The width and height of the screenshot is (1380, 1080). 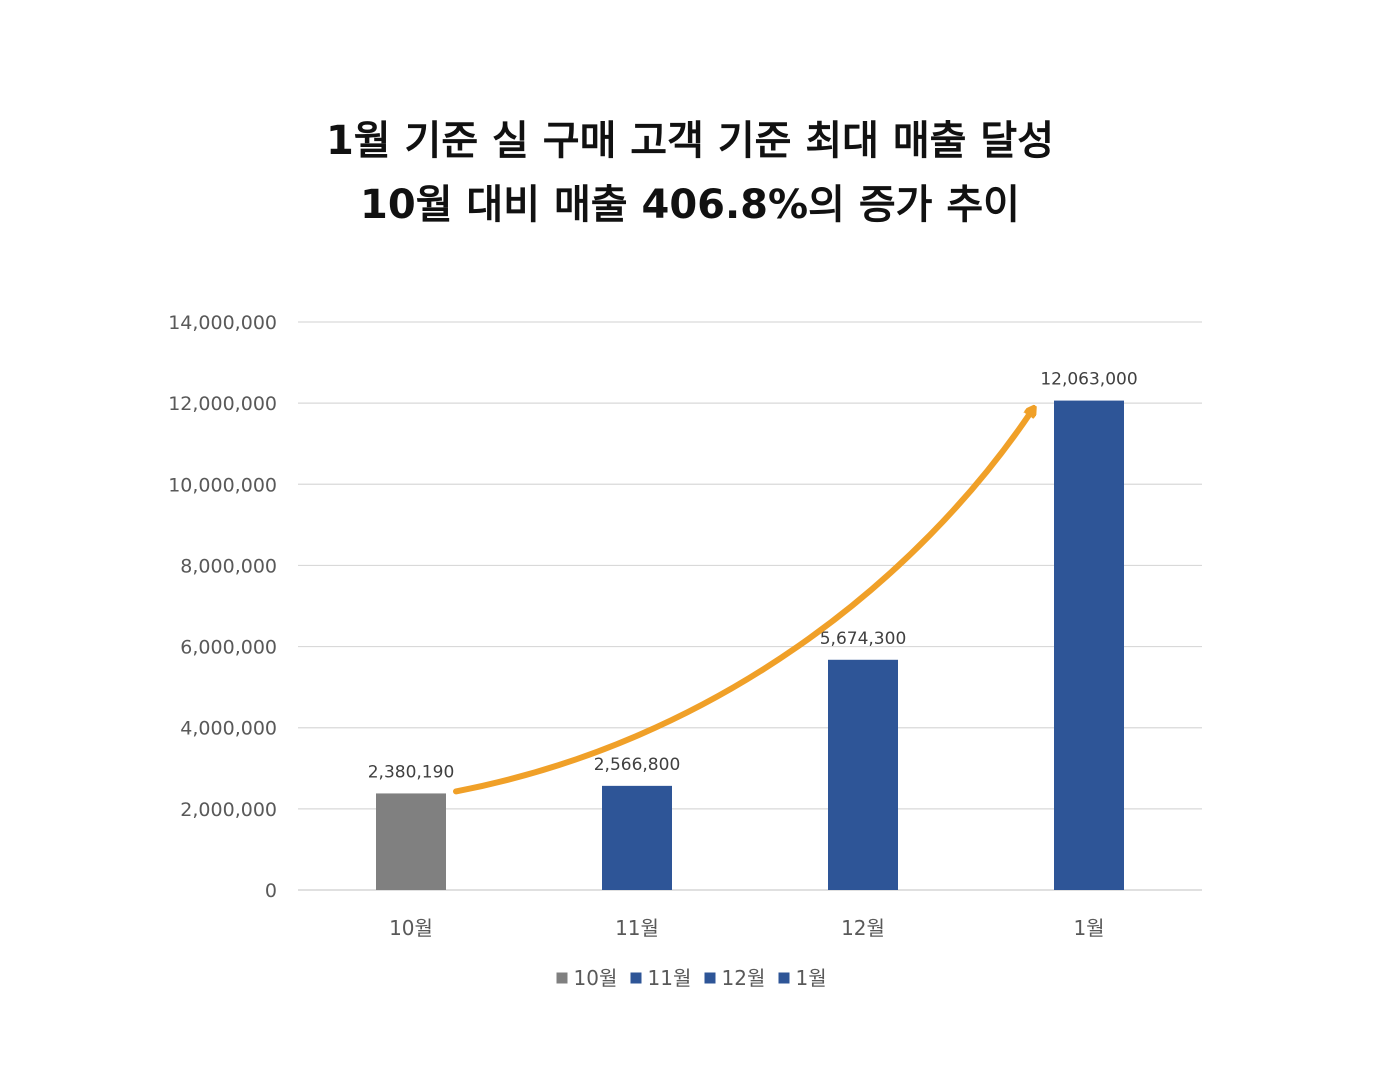 I want to click on chart-title-line-1: 1월 기준 실 구매 고객 기준 최대 매출 달성, so click(x=690, y=141).